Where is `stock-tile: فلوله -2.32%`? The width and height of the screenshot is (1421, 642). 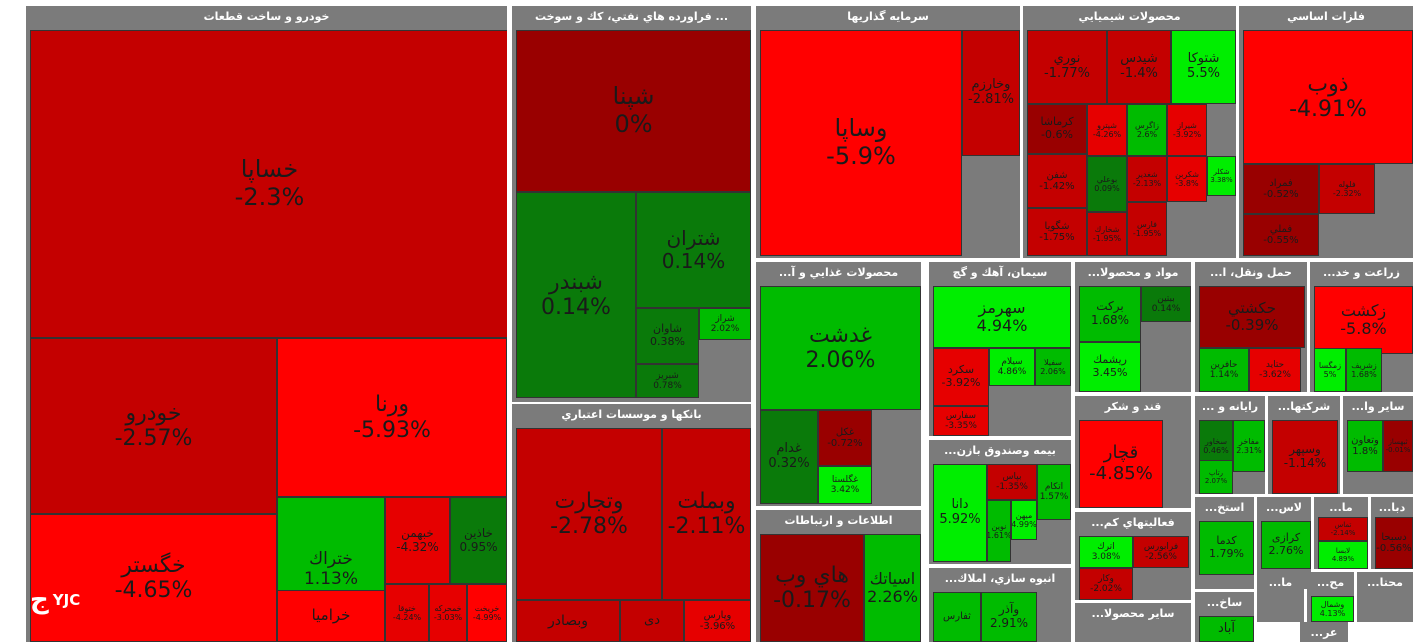 stock-tile: فلوله -2.32% is located at coordinates (1347, 189).